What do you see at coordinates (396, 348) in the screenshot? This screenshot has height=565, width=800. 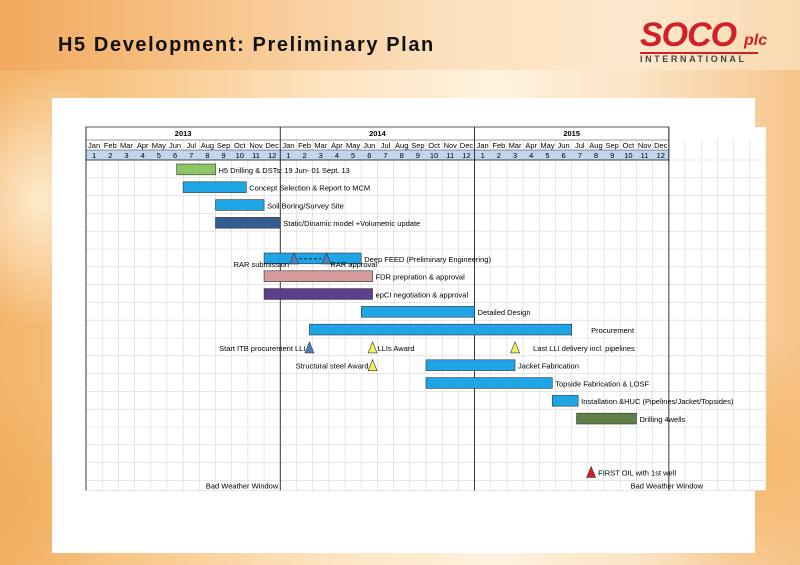 I see `milestone-label: LLIs Award` at bounding box center [396, 348].